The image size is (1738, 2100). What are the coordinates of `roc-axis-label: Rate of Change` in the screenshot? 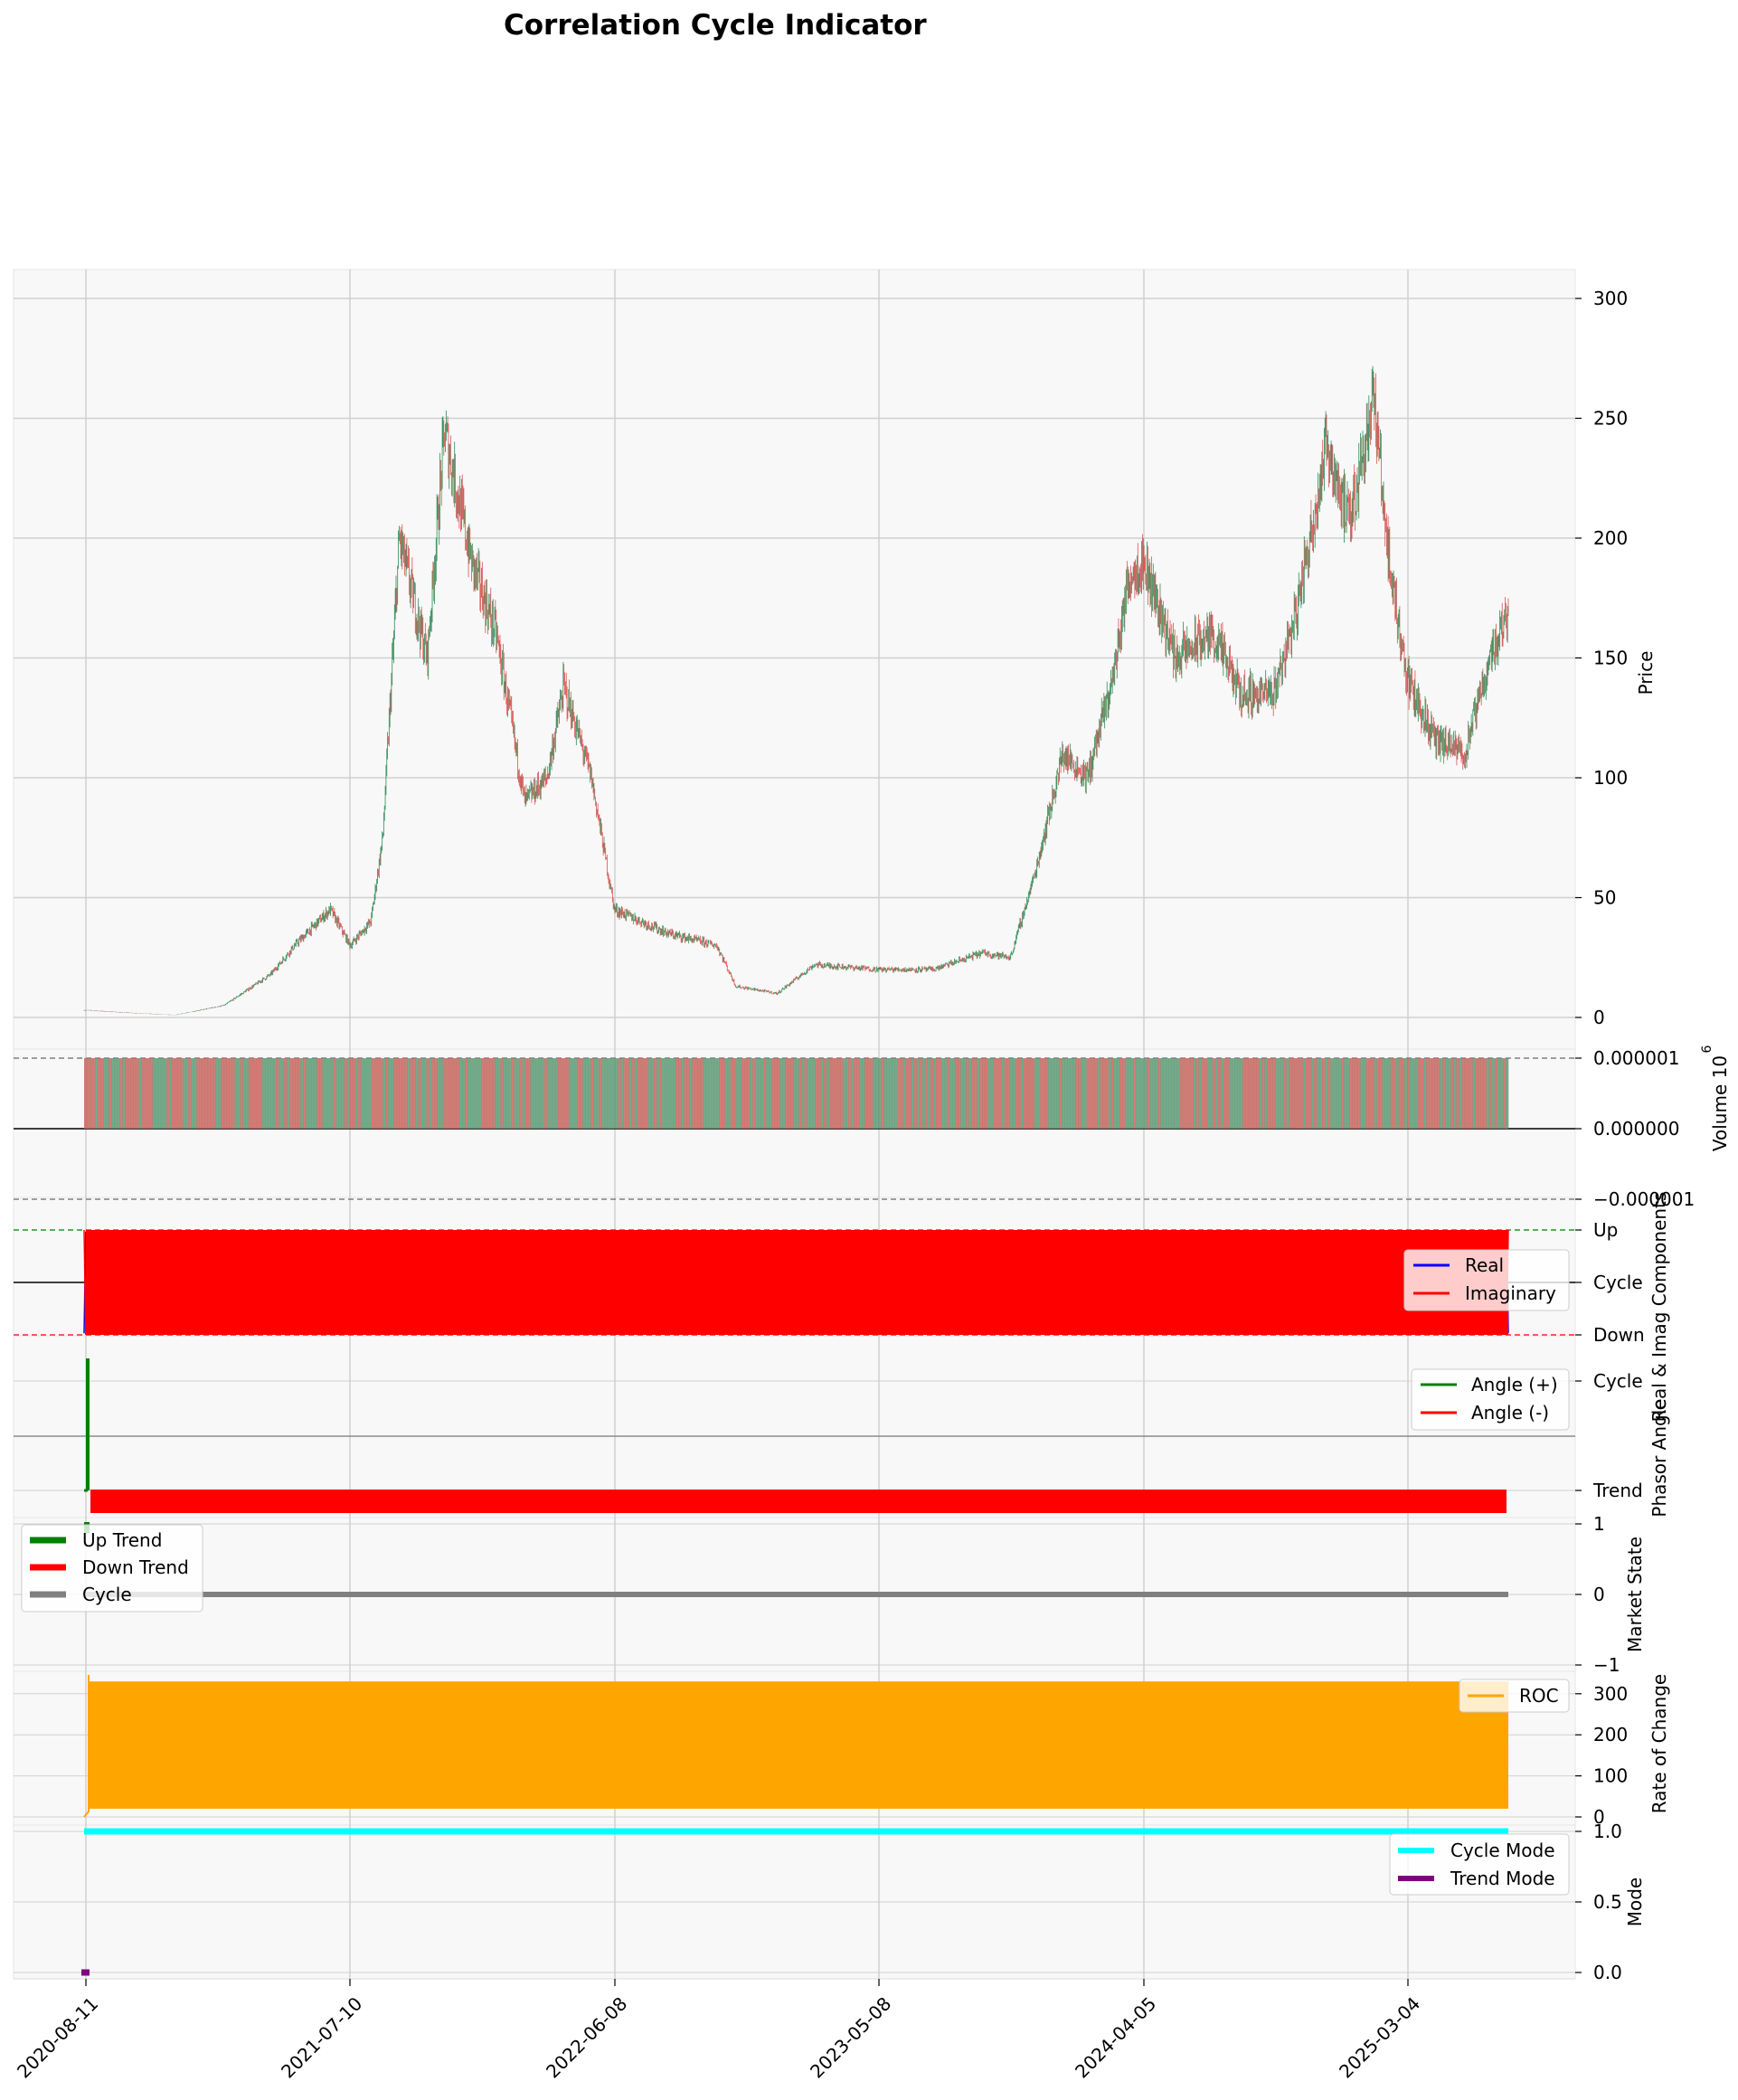 It's located at (1659, 1743).